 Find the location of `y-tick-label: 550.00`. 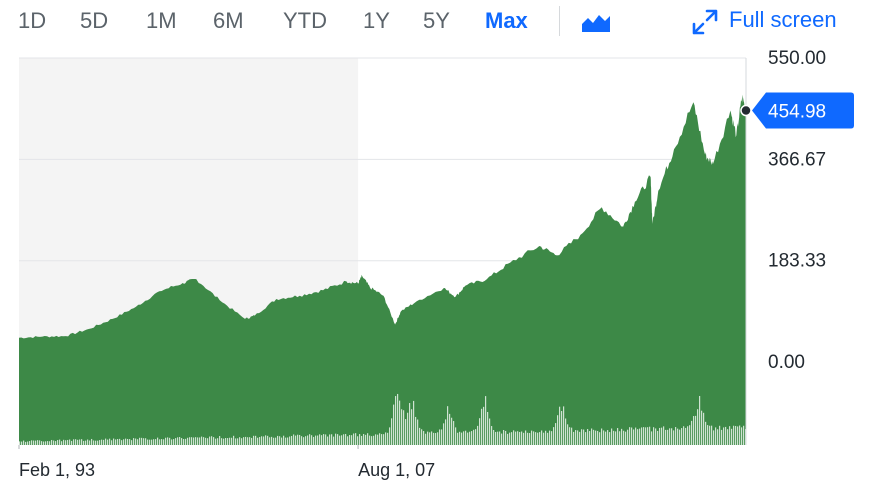

y-tick-label: 550.00 is located at coordinates (797, 58).